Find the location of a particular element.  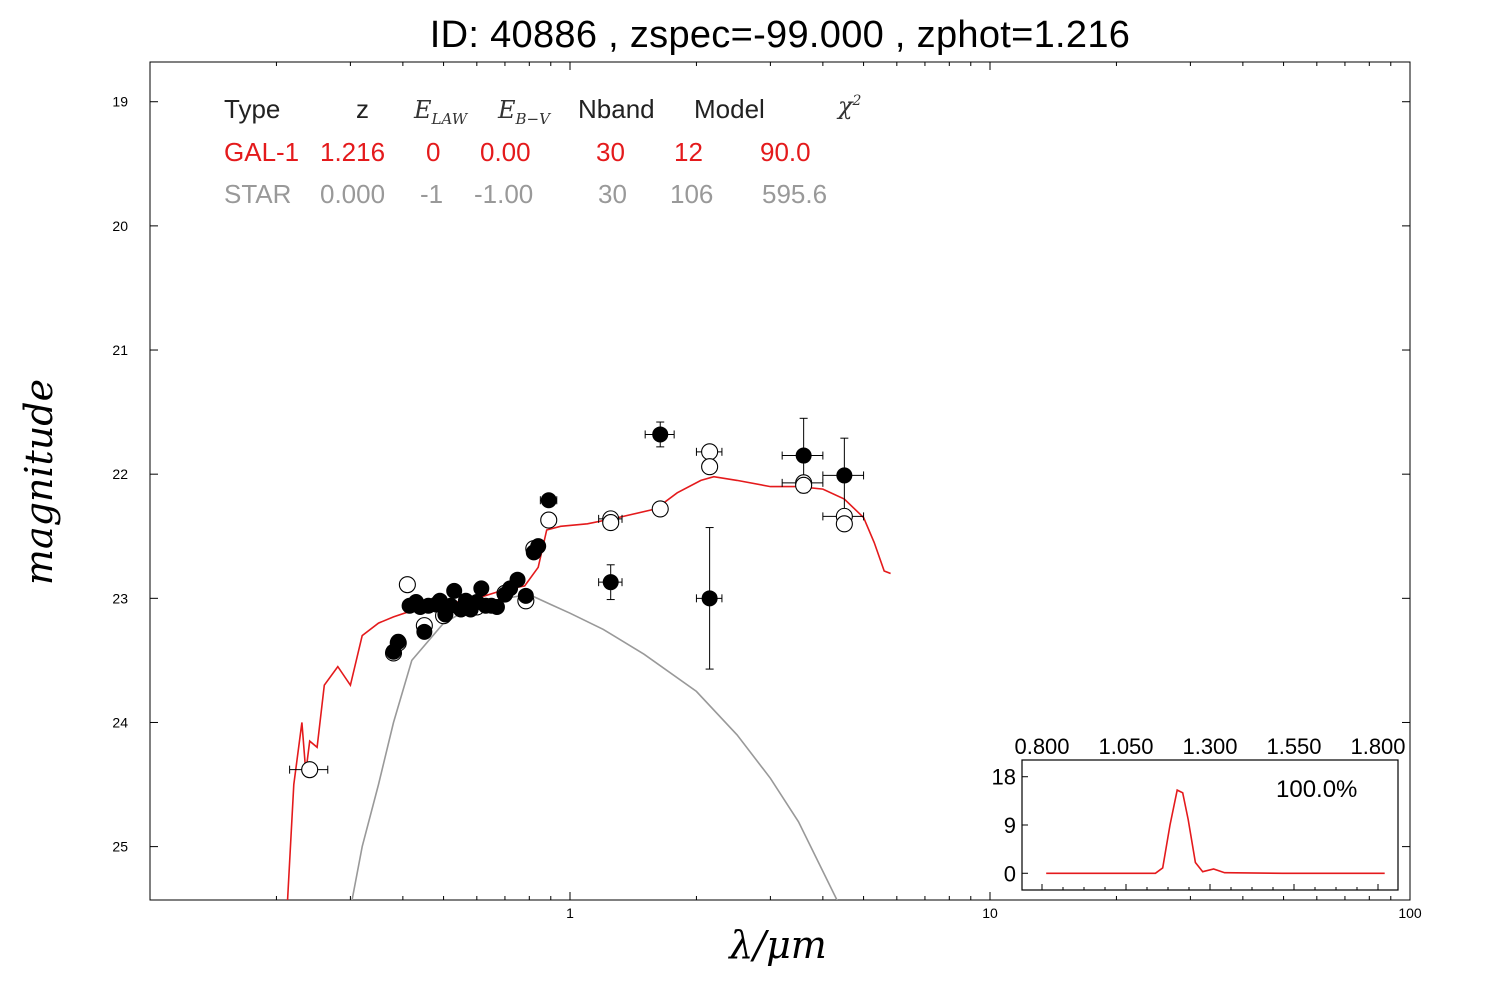

header-elaw: ELAW is located at coordinates (441, 112).